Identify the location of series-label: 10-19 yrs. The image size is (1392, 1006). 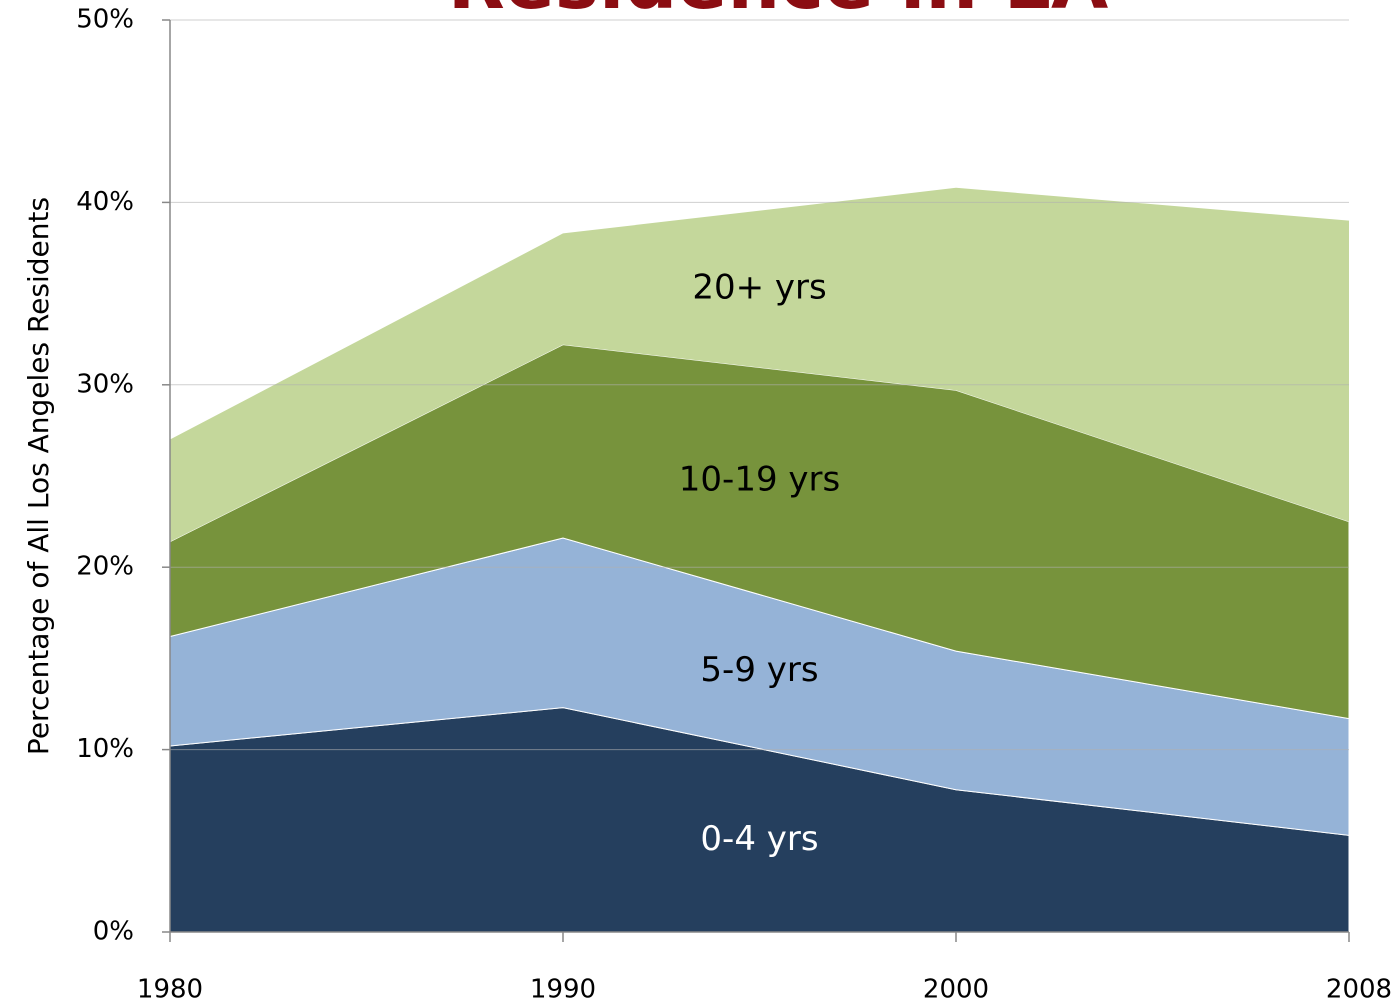
(759, 480).